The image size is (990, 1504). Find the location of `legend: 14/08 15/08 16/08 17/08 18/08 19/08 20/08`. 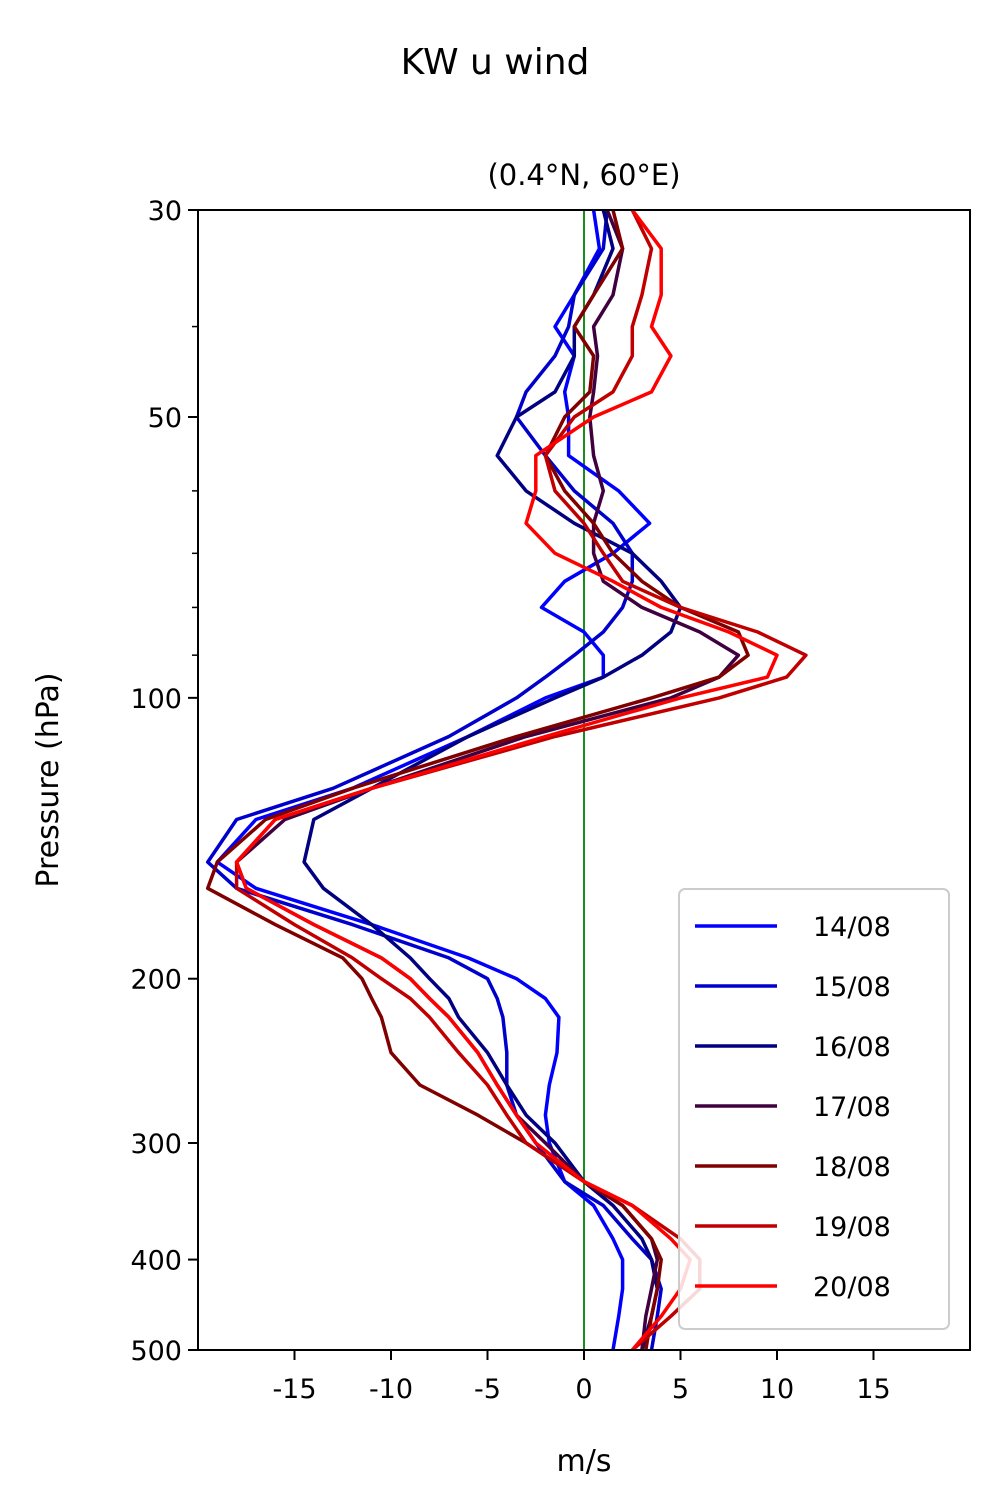

legend: 14/08 15/08 16/08 17/08 18/08 19/08 20/08 is located at coordinates (814, 1109).